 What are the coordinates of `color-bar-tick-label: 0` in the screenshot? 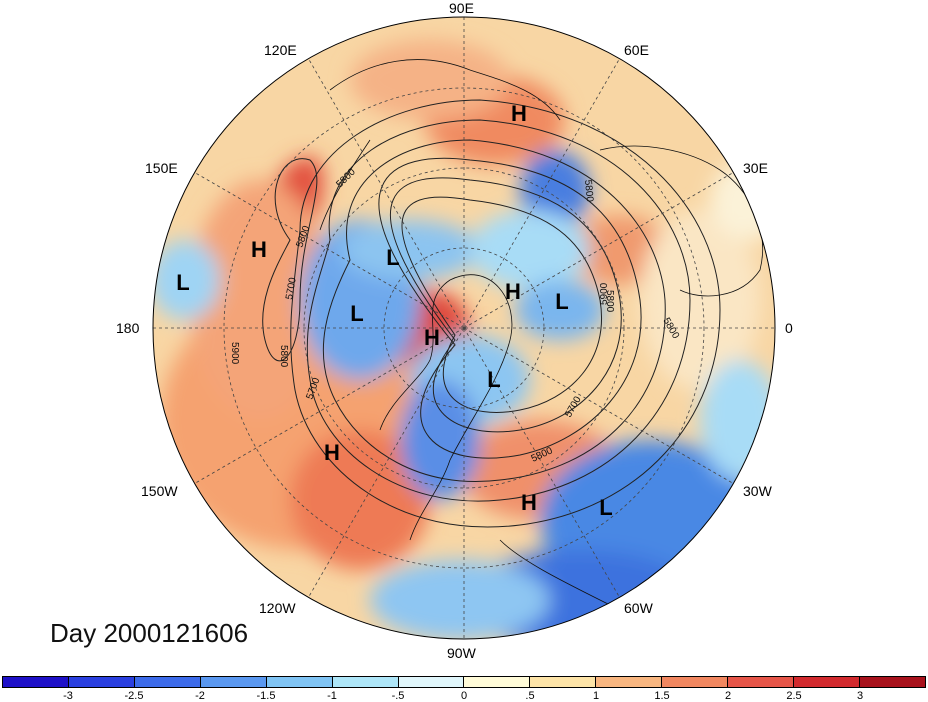 It's located at (464, 696).